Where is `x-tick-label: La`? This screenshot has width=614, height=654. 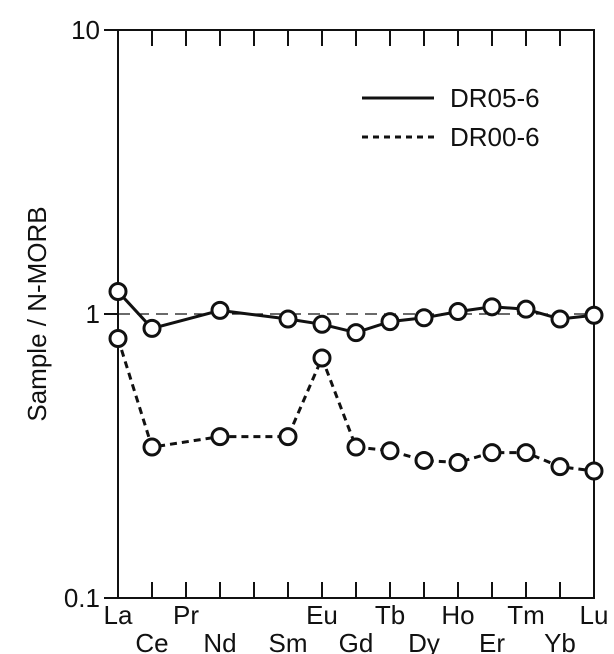 x-tick-label: La is located at coordinates (118, 615).